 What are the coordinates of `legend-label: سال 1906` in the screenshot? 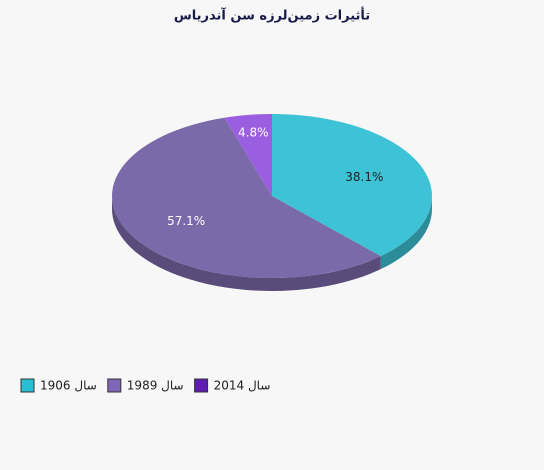 It's located at (68, 386).